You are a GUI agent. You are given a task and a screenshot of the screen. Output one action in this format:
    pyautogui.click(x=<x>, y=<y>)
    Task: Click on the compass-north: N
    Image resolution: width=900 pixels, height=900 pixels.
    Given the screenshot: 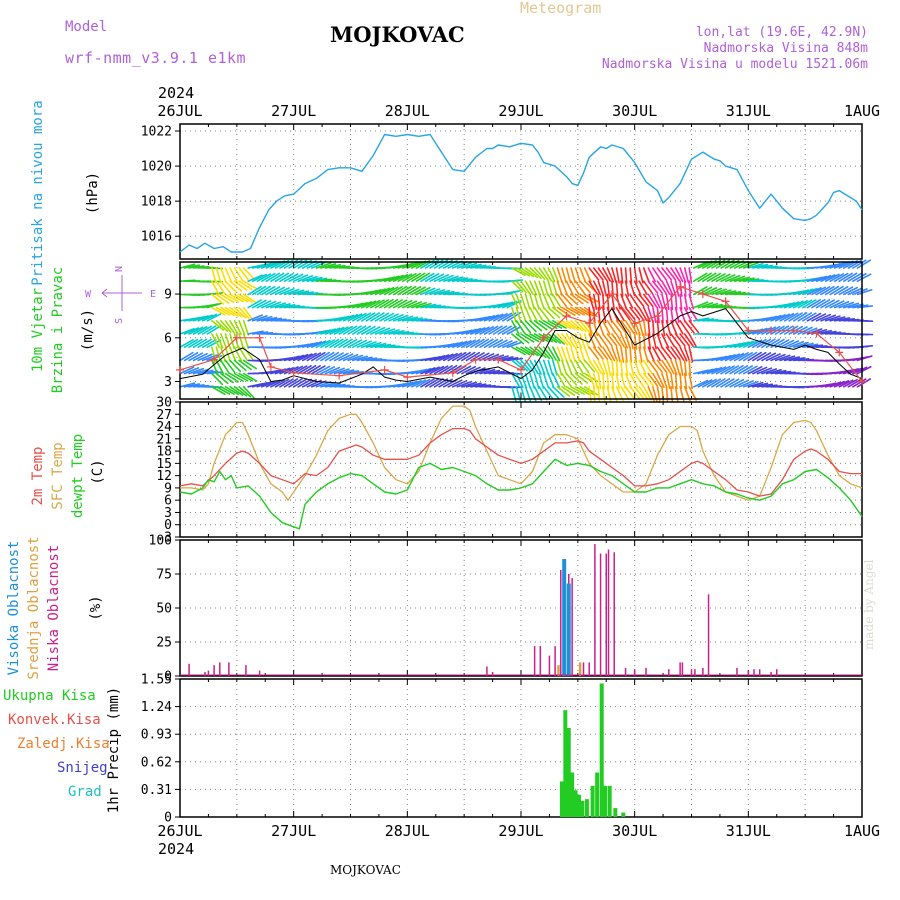 What is the action you would take?
    pyautogui.click(x=119, y=269)
    